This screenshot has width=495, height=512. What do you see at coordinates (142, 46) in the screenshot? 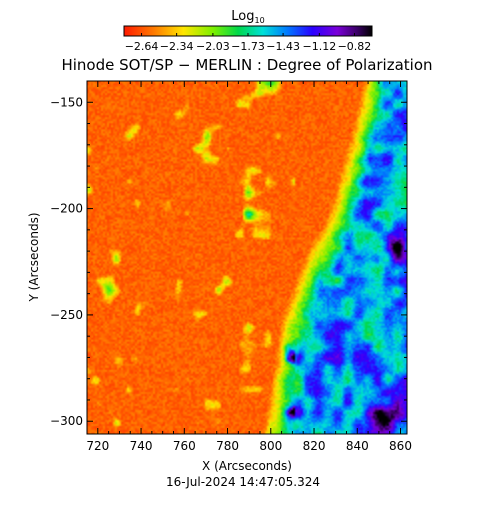
I see `colorbar-tick-label: −2.64` at bounding box center [142, 46].